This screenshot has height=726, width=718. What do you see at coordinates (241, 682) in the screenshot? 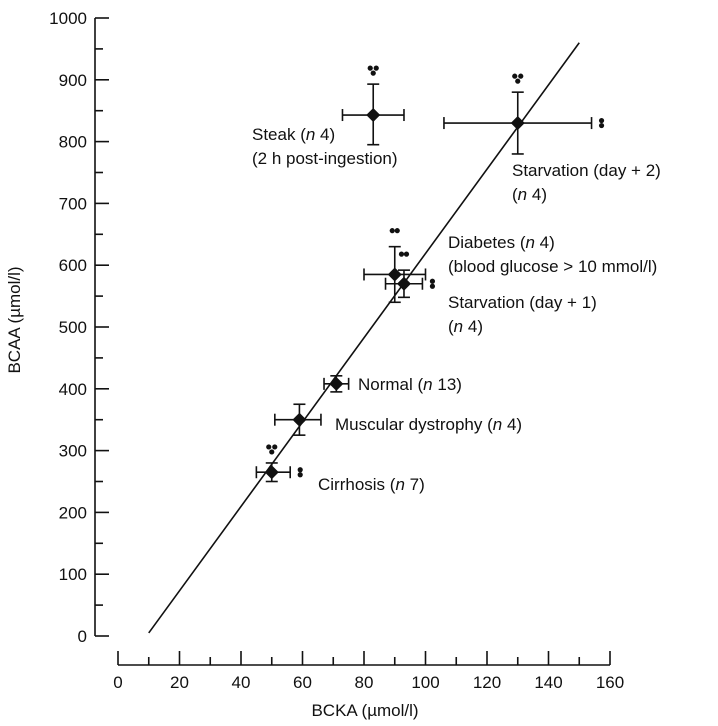
I see `x-tick-label: 40` at bounding box center [241, 682].